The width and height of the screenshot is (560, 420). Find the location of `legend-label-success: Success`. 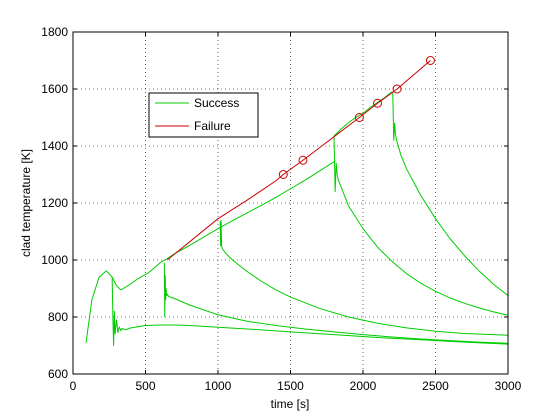

legend-label-success: Success is located at coordinates (216, 103).